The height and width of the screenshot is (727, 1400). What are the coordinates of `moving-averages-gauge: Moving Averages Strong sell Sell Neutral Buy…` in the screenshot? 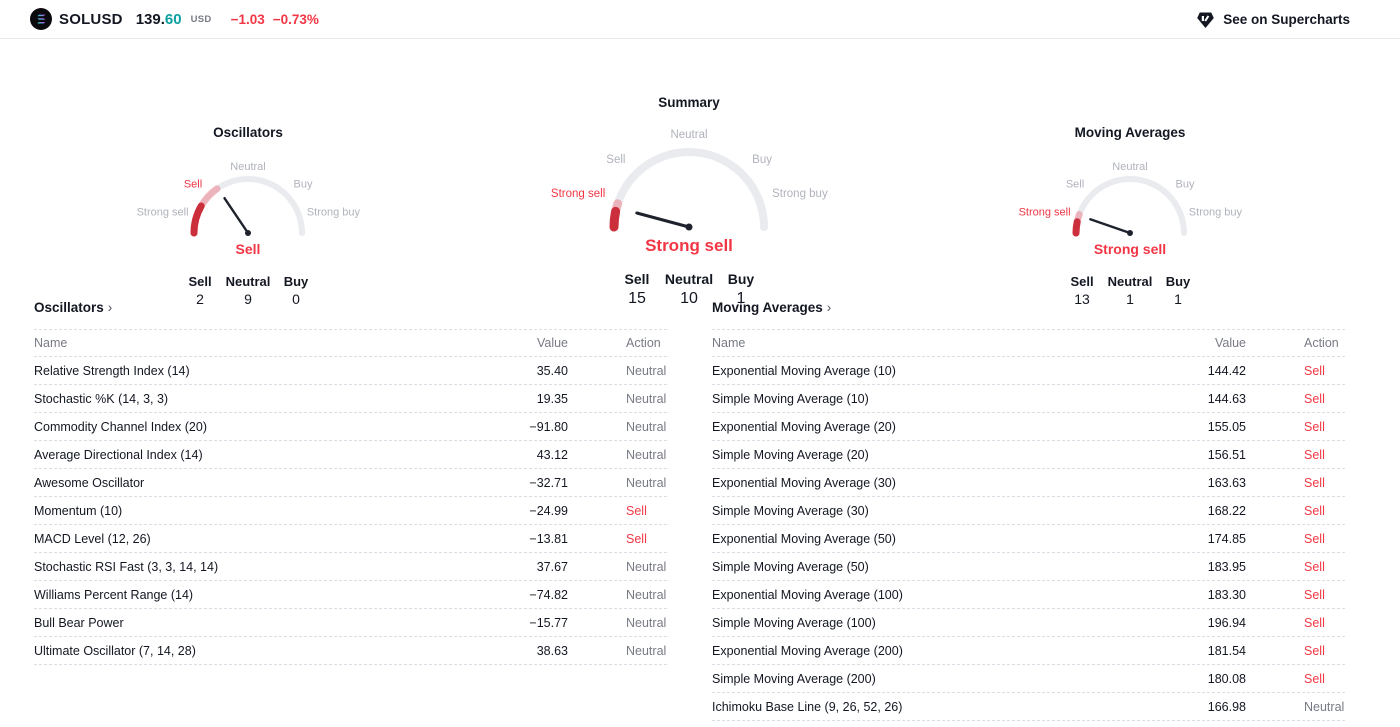 It's located at (1130, 217).